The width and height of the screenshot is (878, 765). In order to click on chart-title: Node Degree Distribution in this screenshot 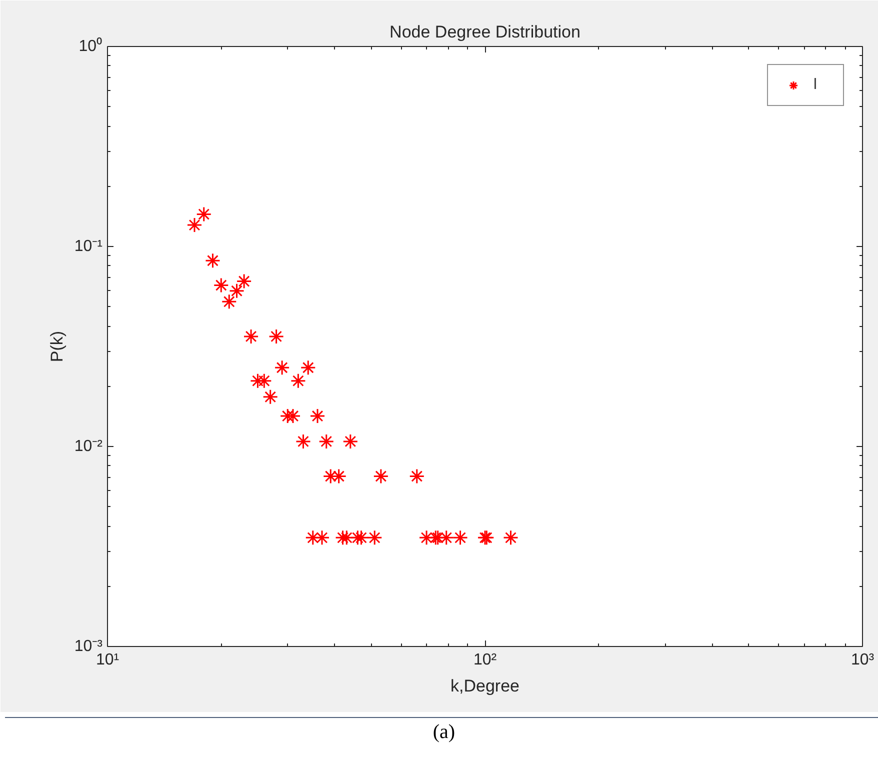, I will do `click(485, 32)`.